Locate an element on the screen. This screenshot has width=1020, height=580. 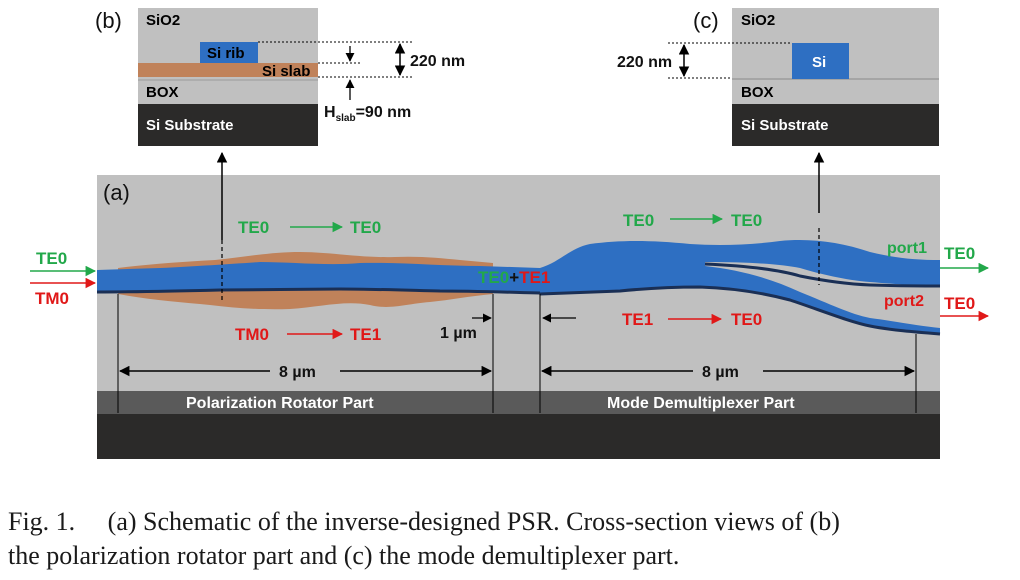
panel-c-substrate is located at coordinates (835, 125).